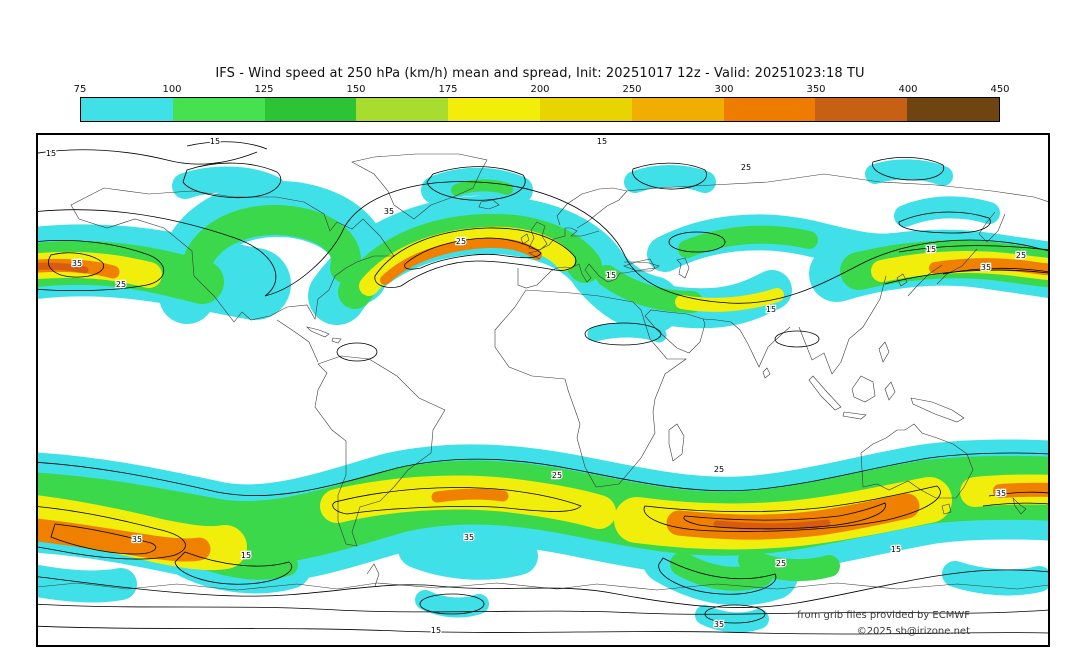 Image resolution: width=1080 pixels, height=658 pixels. Describe the element at coordinates (1000, 89) in the screenshot. I see `colorbar-tick-label: 450` at that location.